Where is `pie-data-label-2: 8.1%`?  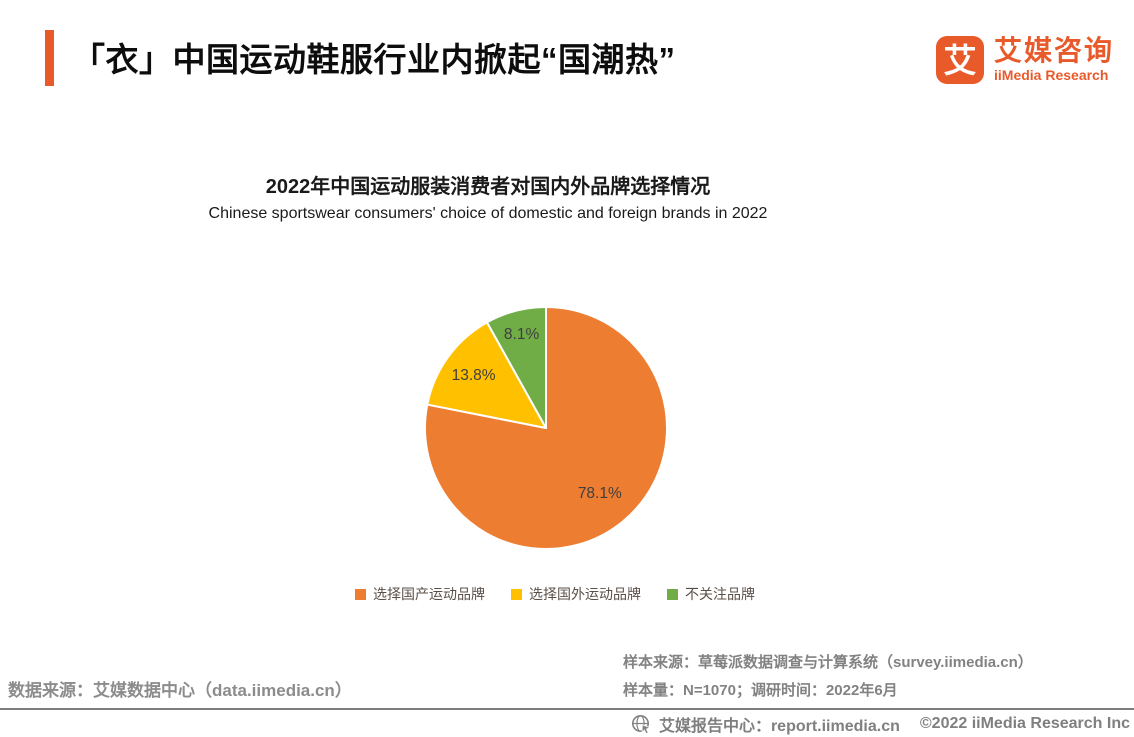
pie-data-label-2: 8.1% is located at coordinates (522, 334).